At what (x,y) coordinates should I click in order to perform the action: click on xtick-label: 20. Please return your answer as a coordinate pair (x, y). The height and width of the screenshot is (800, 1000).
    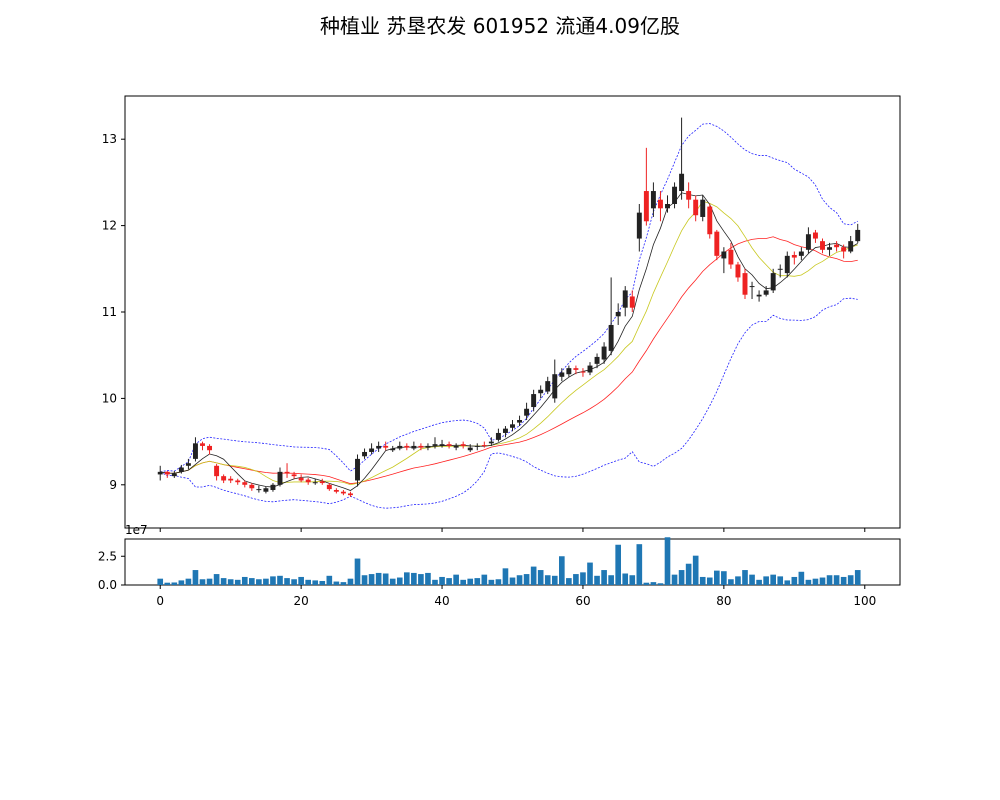
    Looking at the image, I should click on (300, 601).